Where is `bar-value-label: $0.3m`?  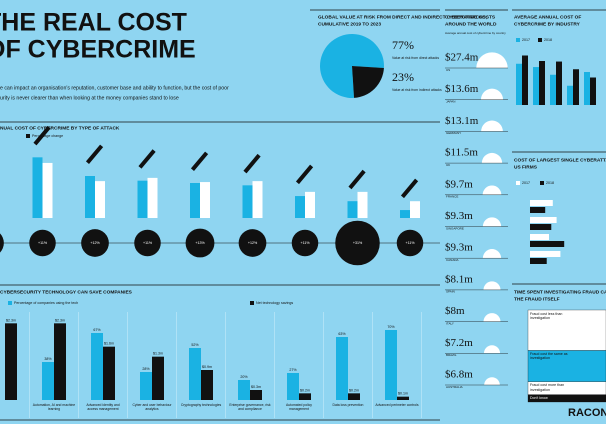
bar-value-label: $0.3m is located at coordinates (256, 387).